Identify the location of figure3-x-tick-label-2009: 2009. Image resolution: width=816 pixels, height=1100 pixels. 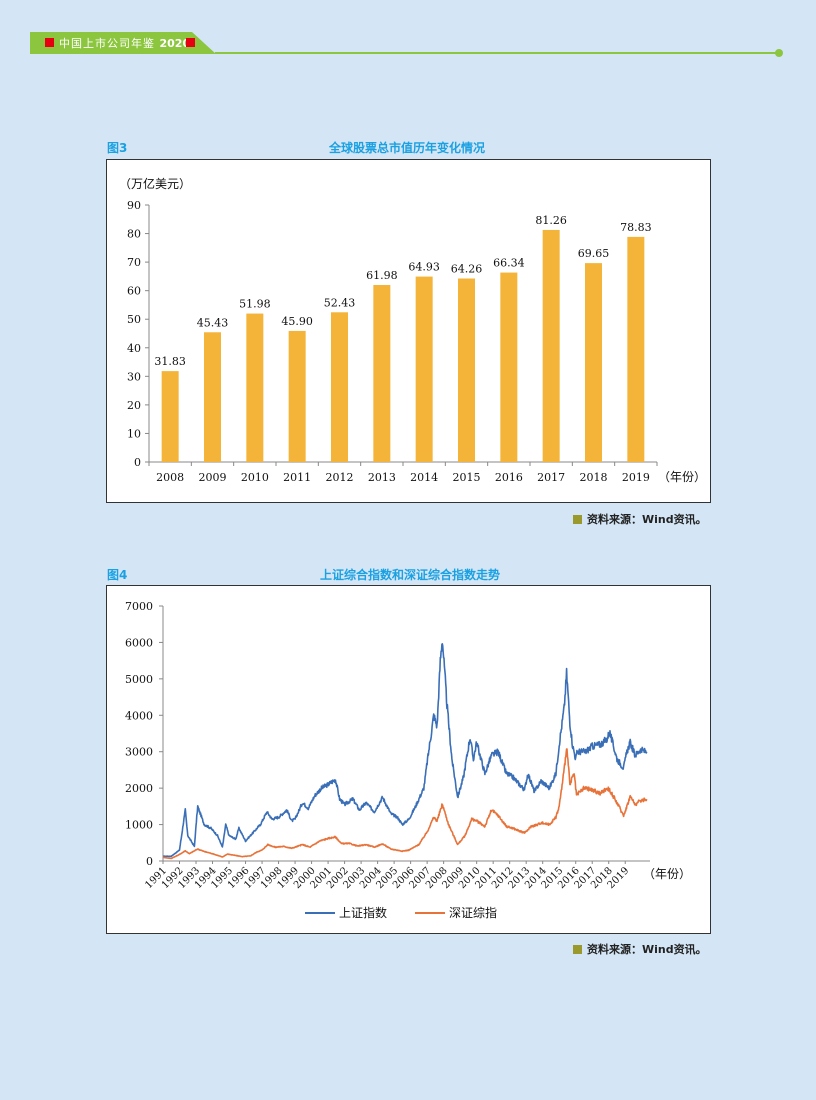
(213, 477).